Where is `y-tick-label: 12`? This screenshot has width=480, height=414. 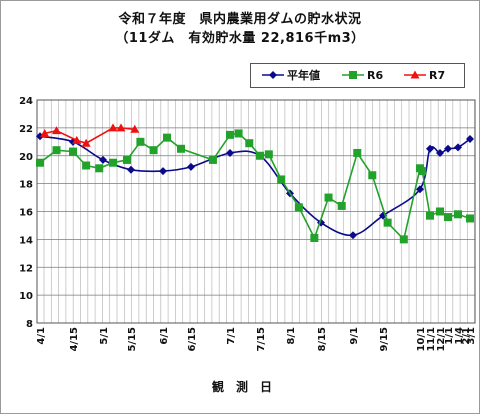
y-tick-label: 12 is located at coordinates (26, 268).